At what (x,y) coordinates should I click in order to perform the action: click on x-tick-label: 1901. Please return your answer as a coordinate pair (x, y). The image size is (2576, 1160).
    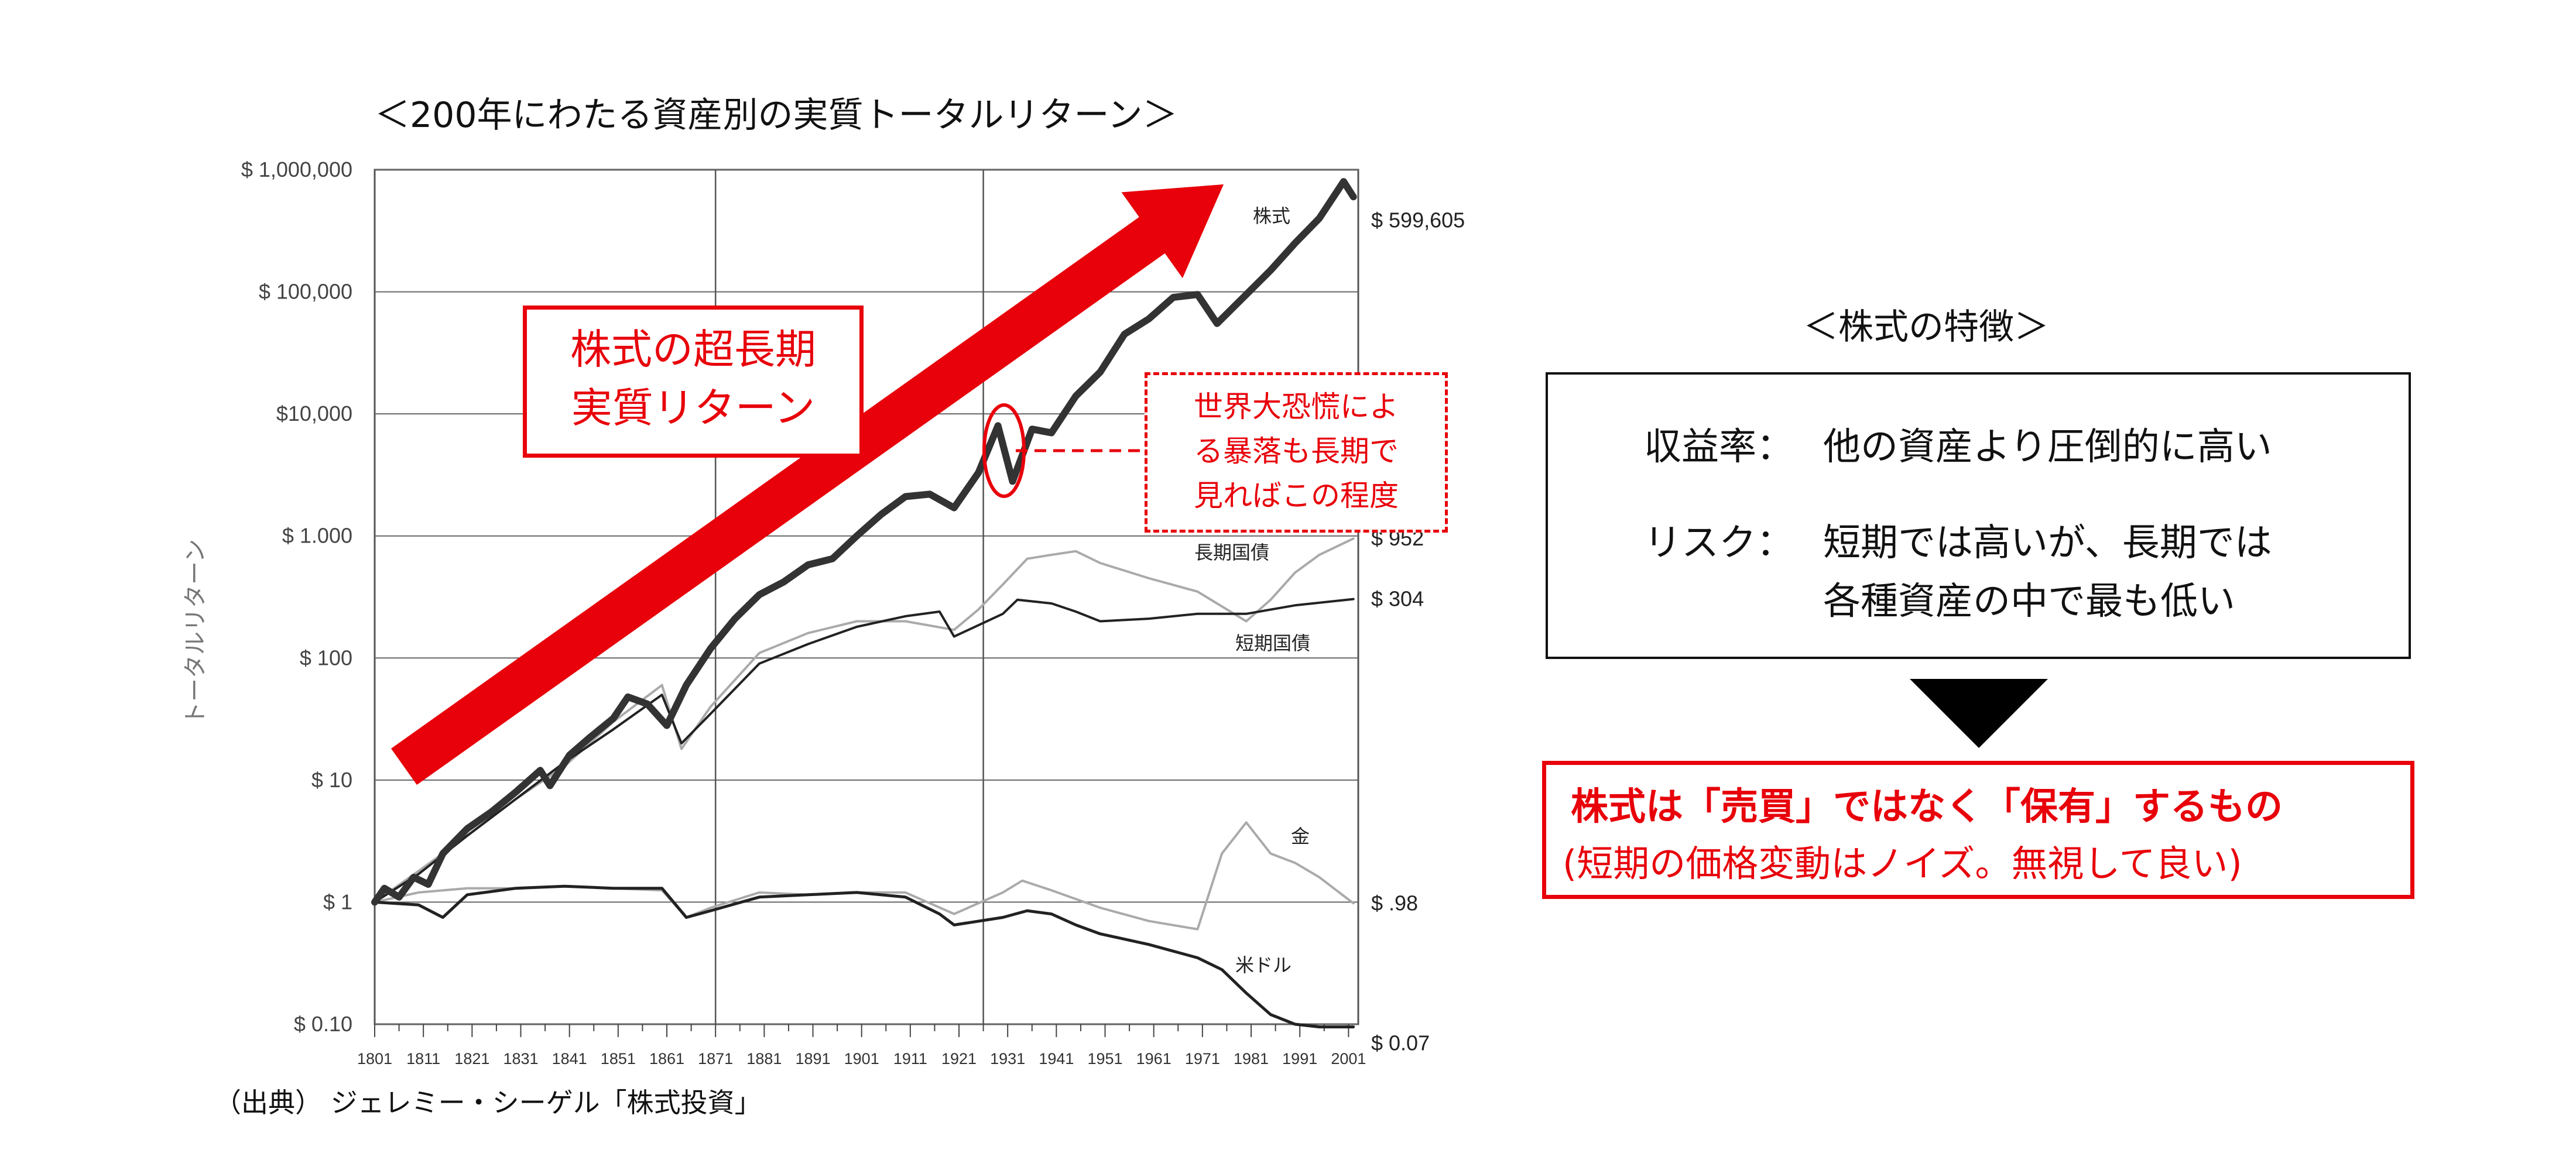
    Looking at the image, I should click on (861, 1059).